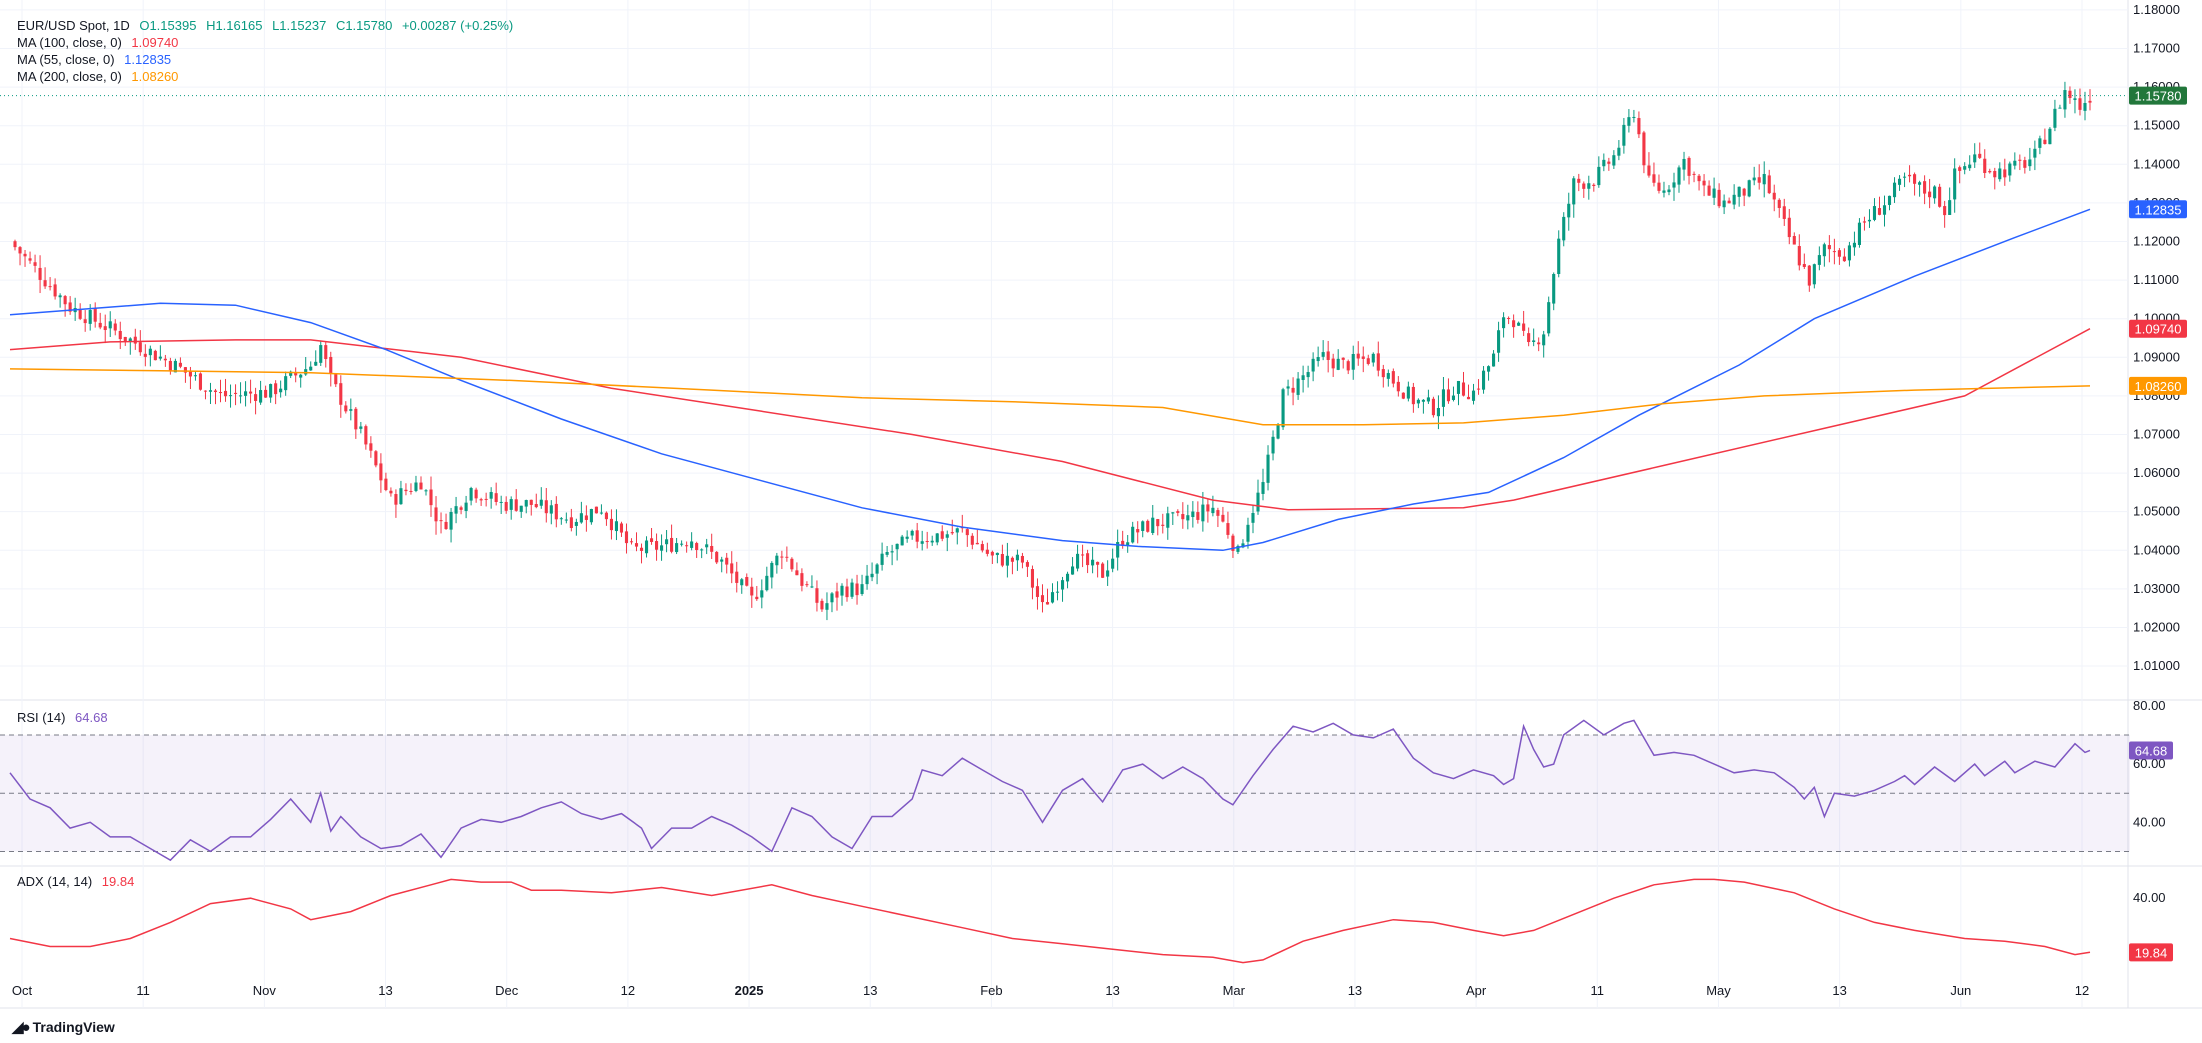  Describe the element at coordinates (65, 717) in the screenshot. I see `rsi-legend: RSI (14) 64.68` at that location.